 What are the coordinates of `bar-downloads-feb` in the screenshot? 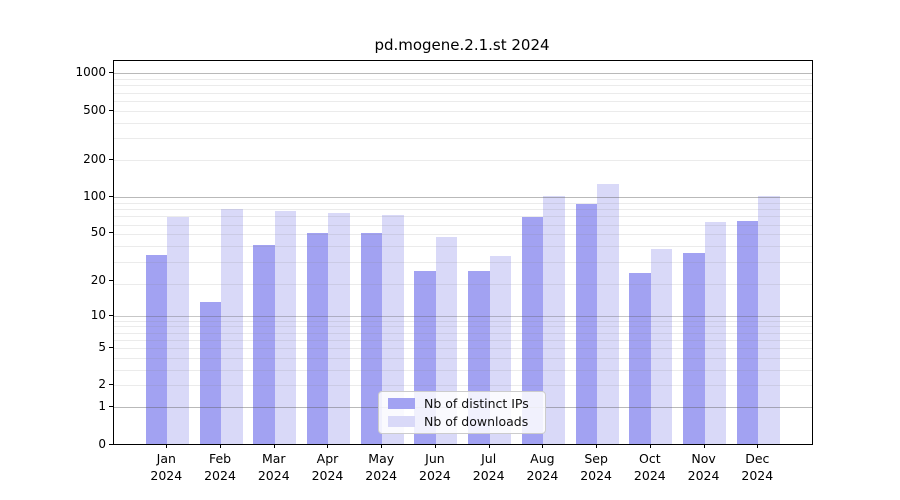 It's located at (232, 326).